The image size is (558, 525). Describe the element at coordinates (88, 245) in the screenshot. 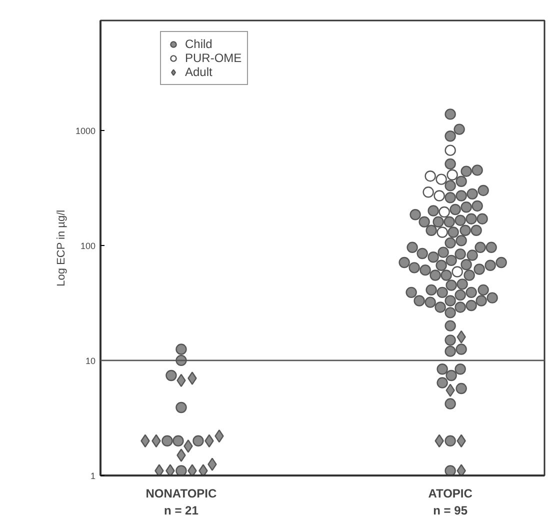

I see `y-tick-label: 100` at that location.